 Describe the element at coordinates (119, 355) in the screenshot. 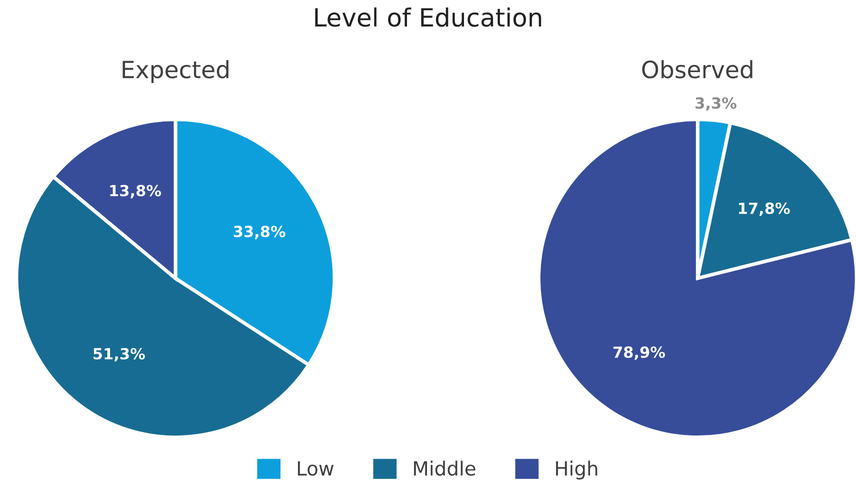

I see `data-label: 51,3%` at that location.